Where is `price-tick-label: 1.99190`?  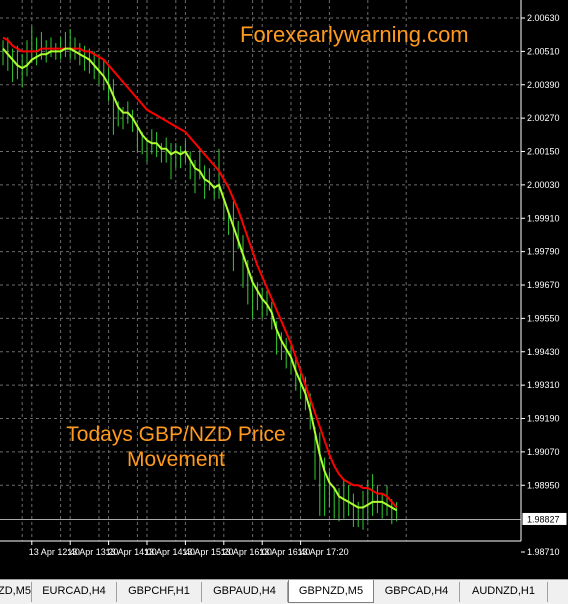 price-tick-label: 1.99190 is located at coordinates (543, 419).